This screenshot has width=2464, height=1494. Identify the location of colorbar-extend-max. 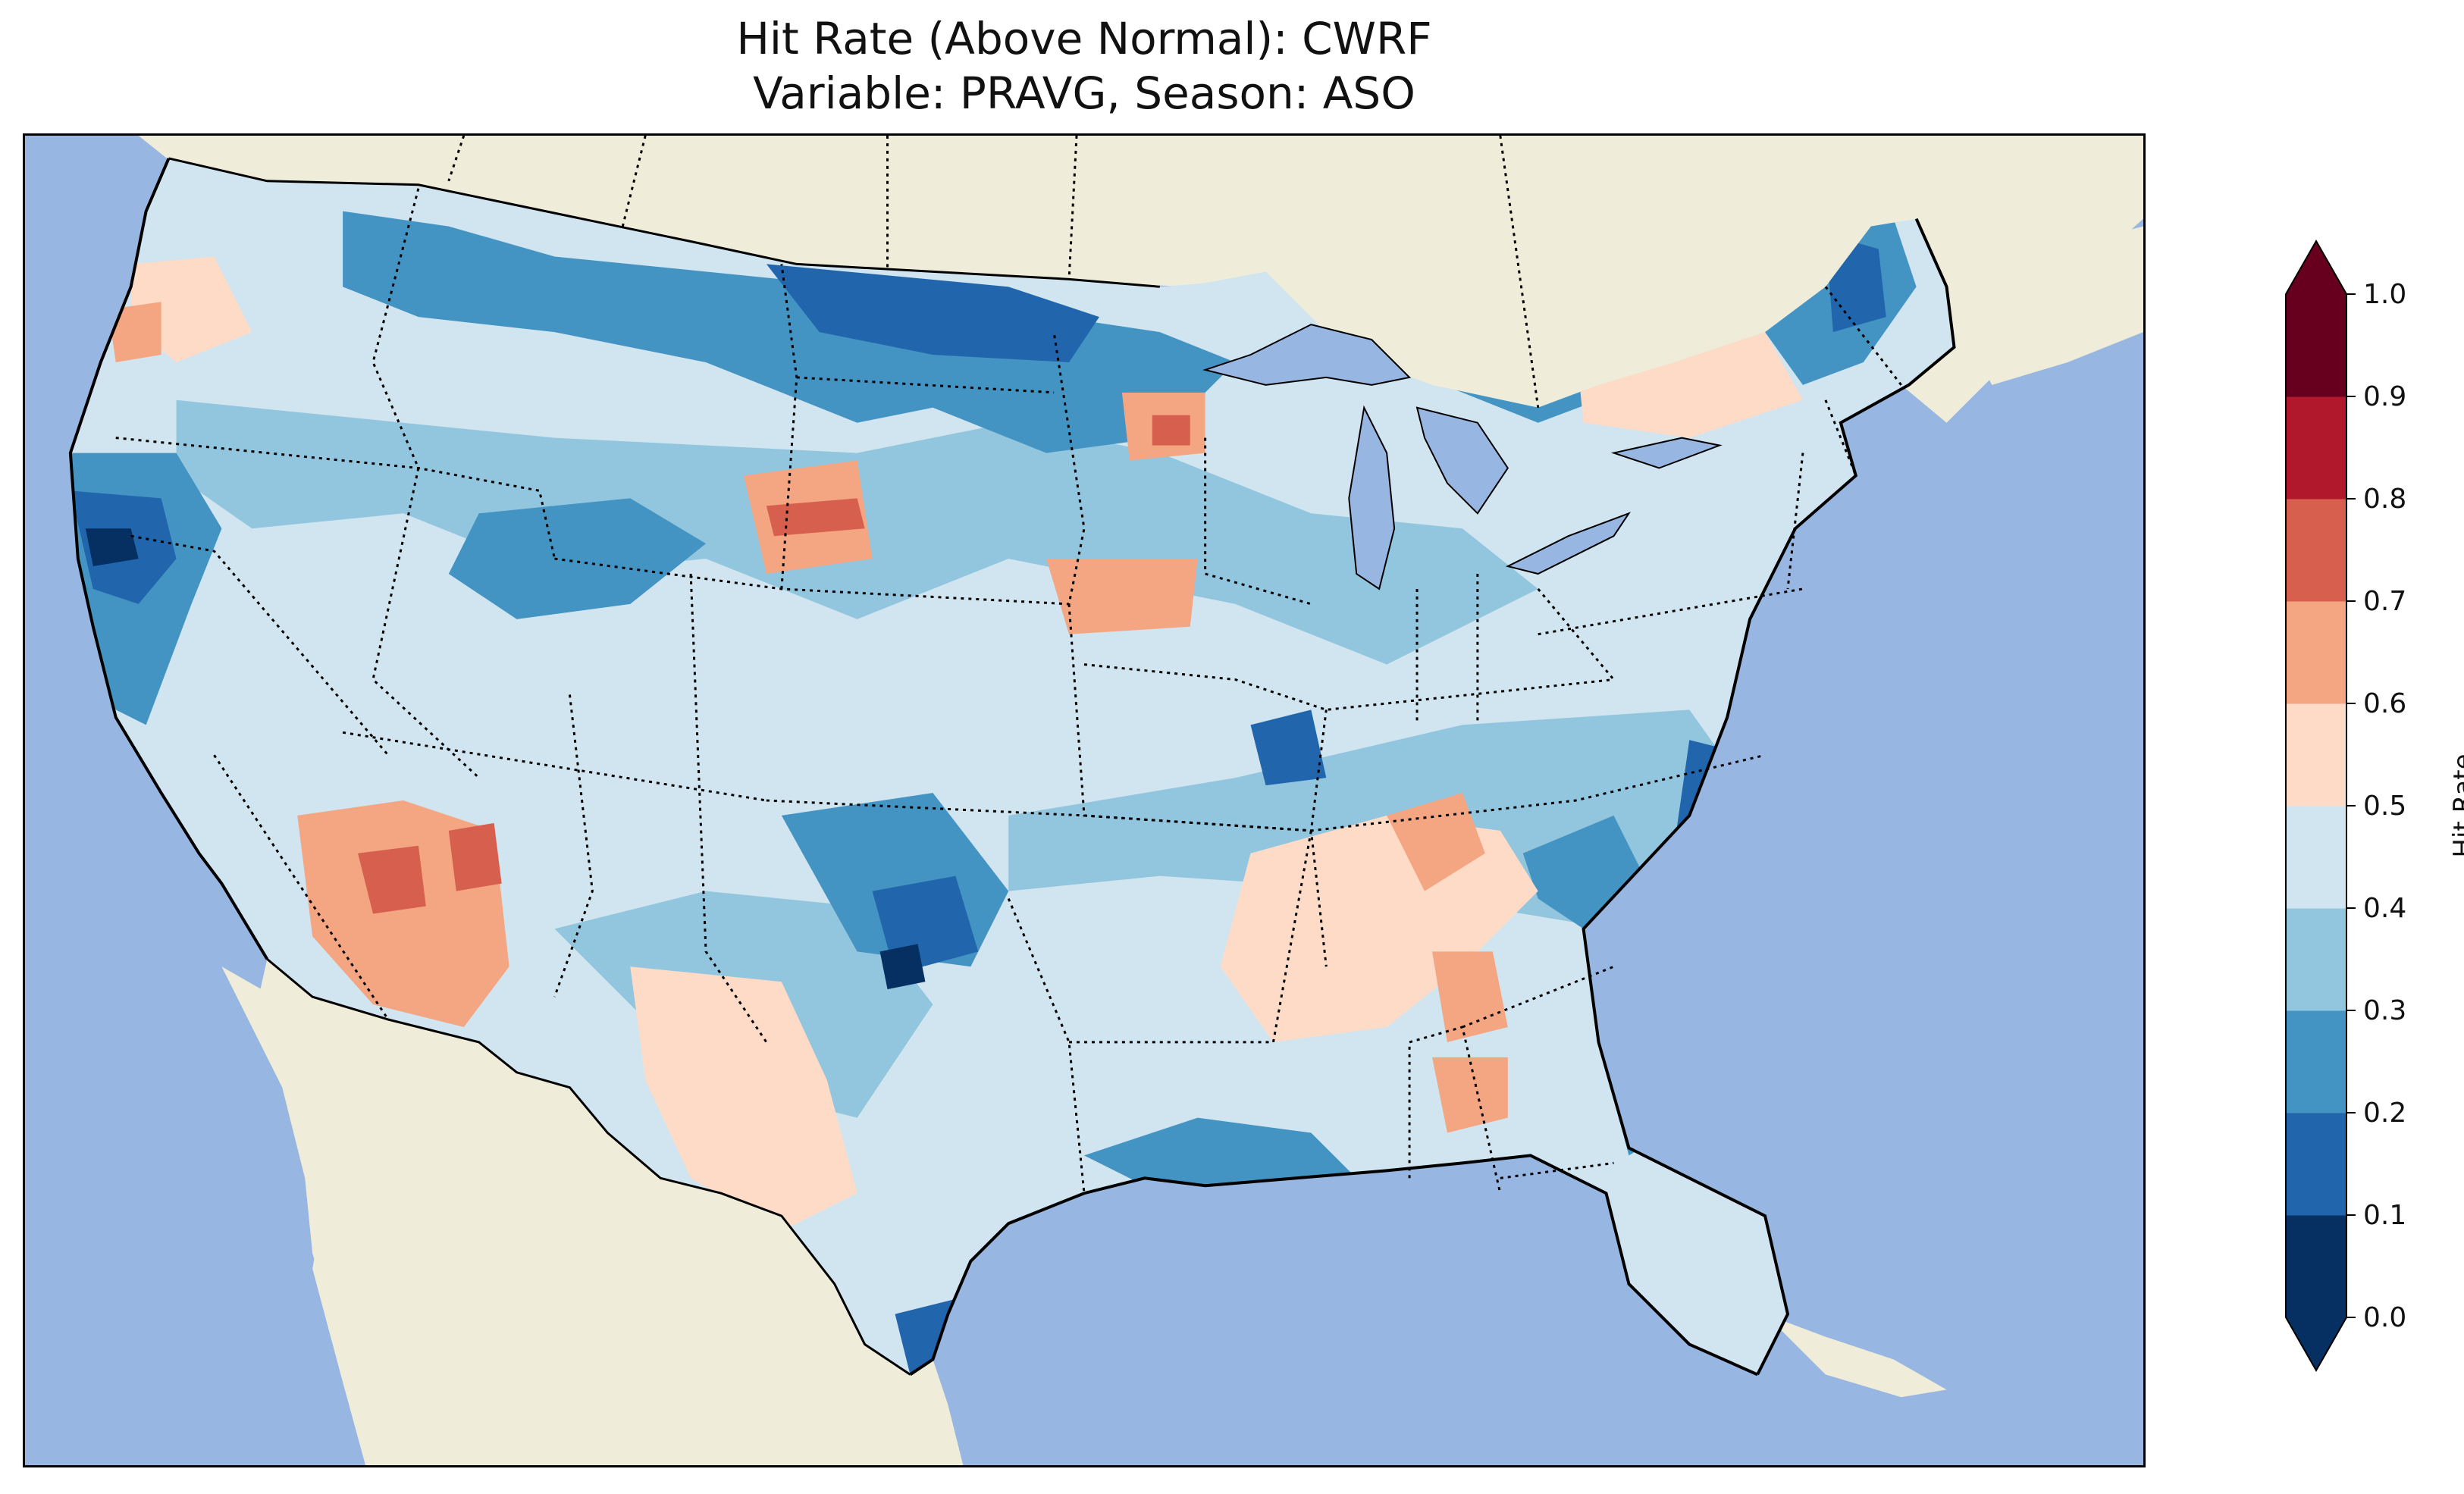
(2316, 267).